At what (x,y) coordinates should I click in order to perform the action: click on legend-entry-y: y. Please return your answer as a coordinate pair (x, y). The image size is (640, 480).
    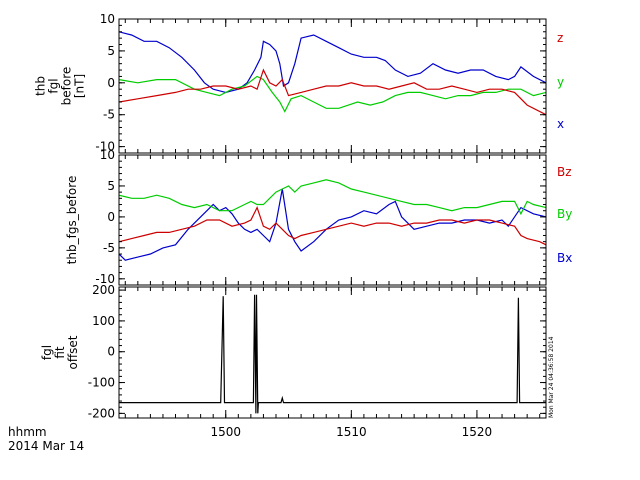
    Looking at the image, I should click on (560, 82).